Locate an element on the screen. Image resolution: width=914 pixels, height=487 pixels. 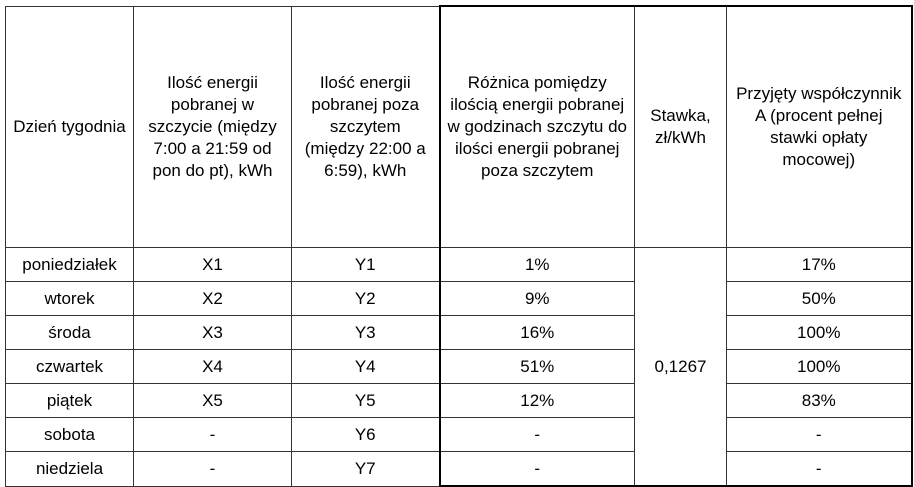
table-cell: Y6 is located at coordinates (365, 434).